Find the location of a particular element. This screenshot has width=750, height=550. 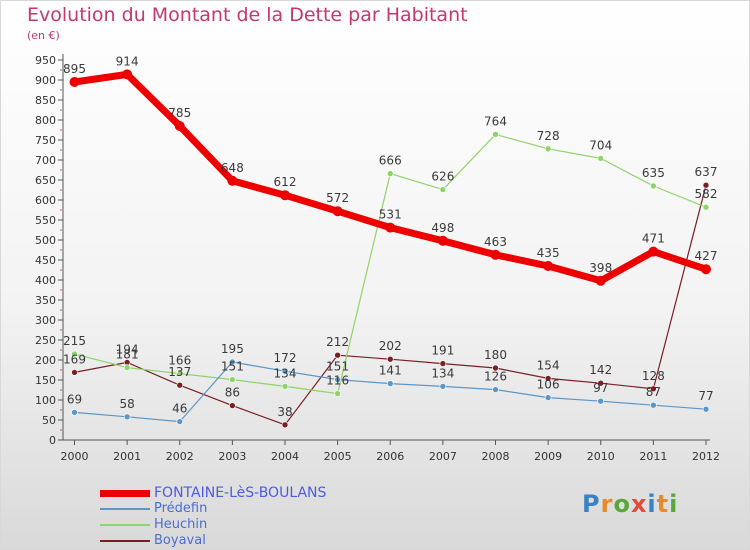

data-label-0: 427 is located at coordinates (706, 256).